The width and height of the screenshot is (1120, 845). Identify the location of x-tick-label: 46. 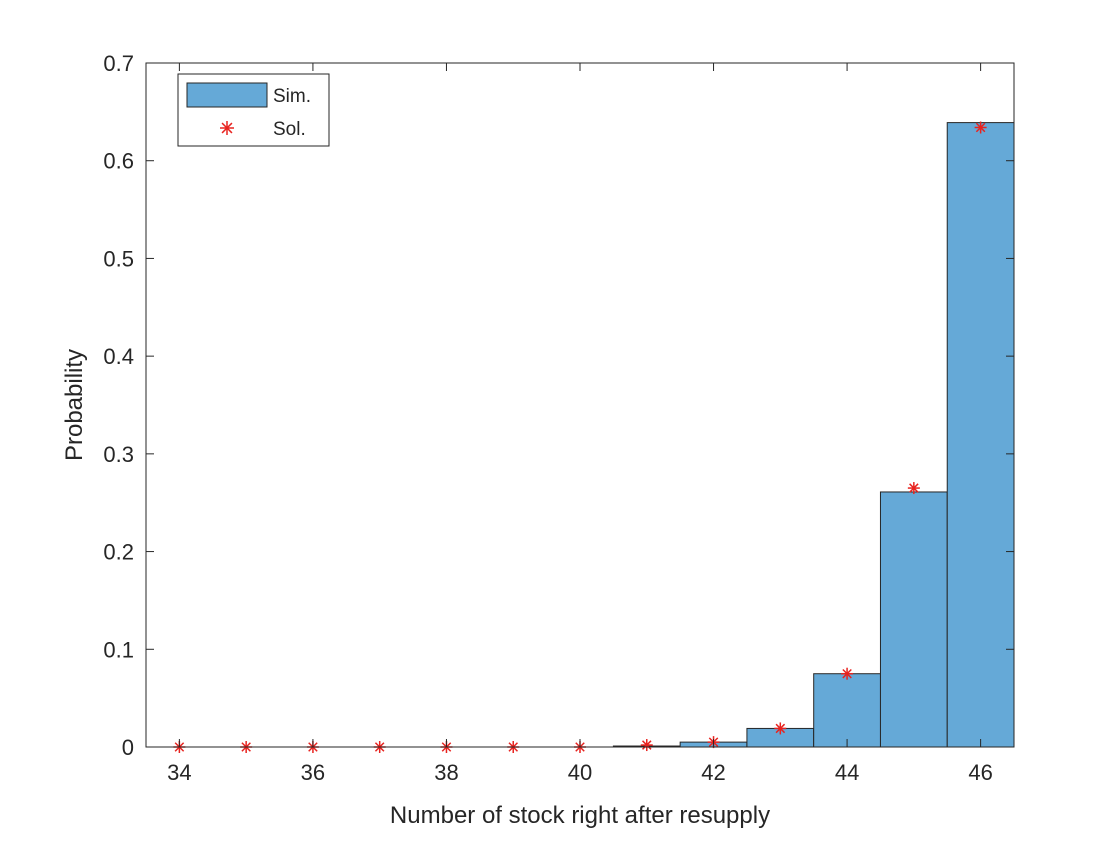
(980, 772).